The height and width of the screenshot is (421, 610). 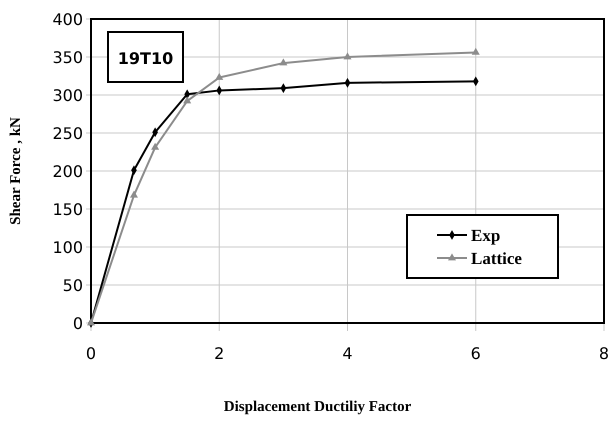 I want to click on y-tick-label: 0, so click(x=77, y=323).